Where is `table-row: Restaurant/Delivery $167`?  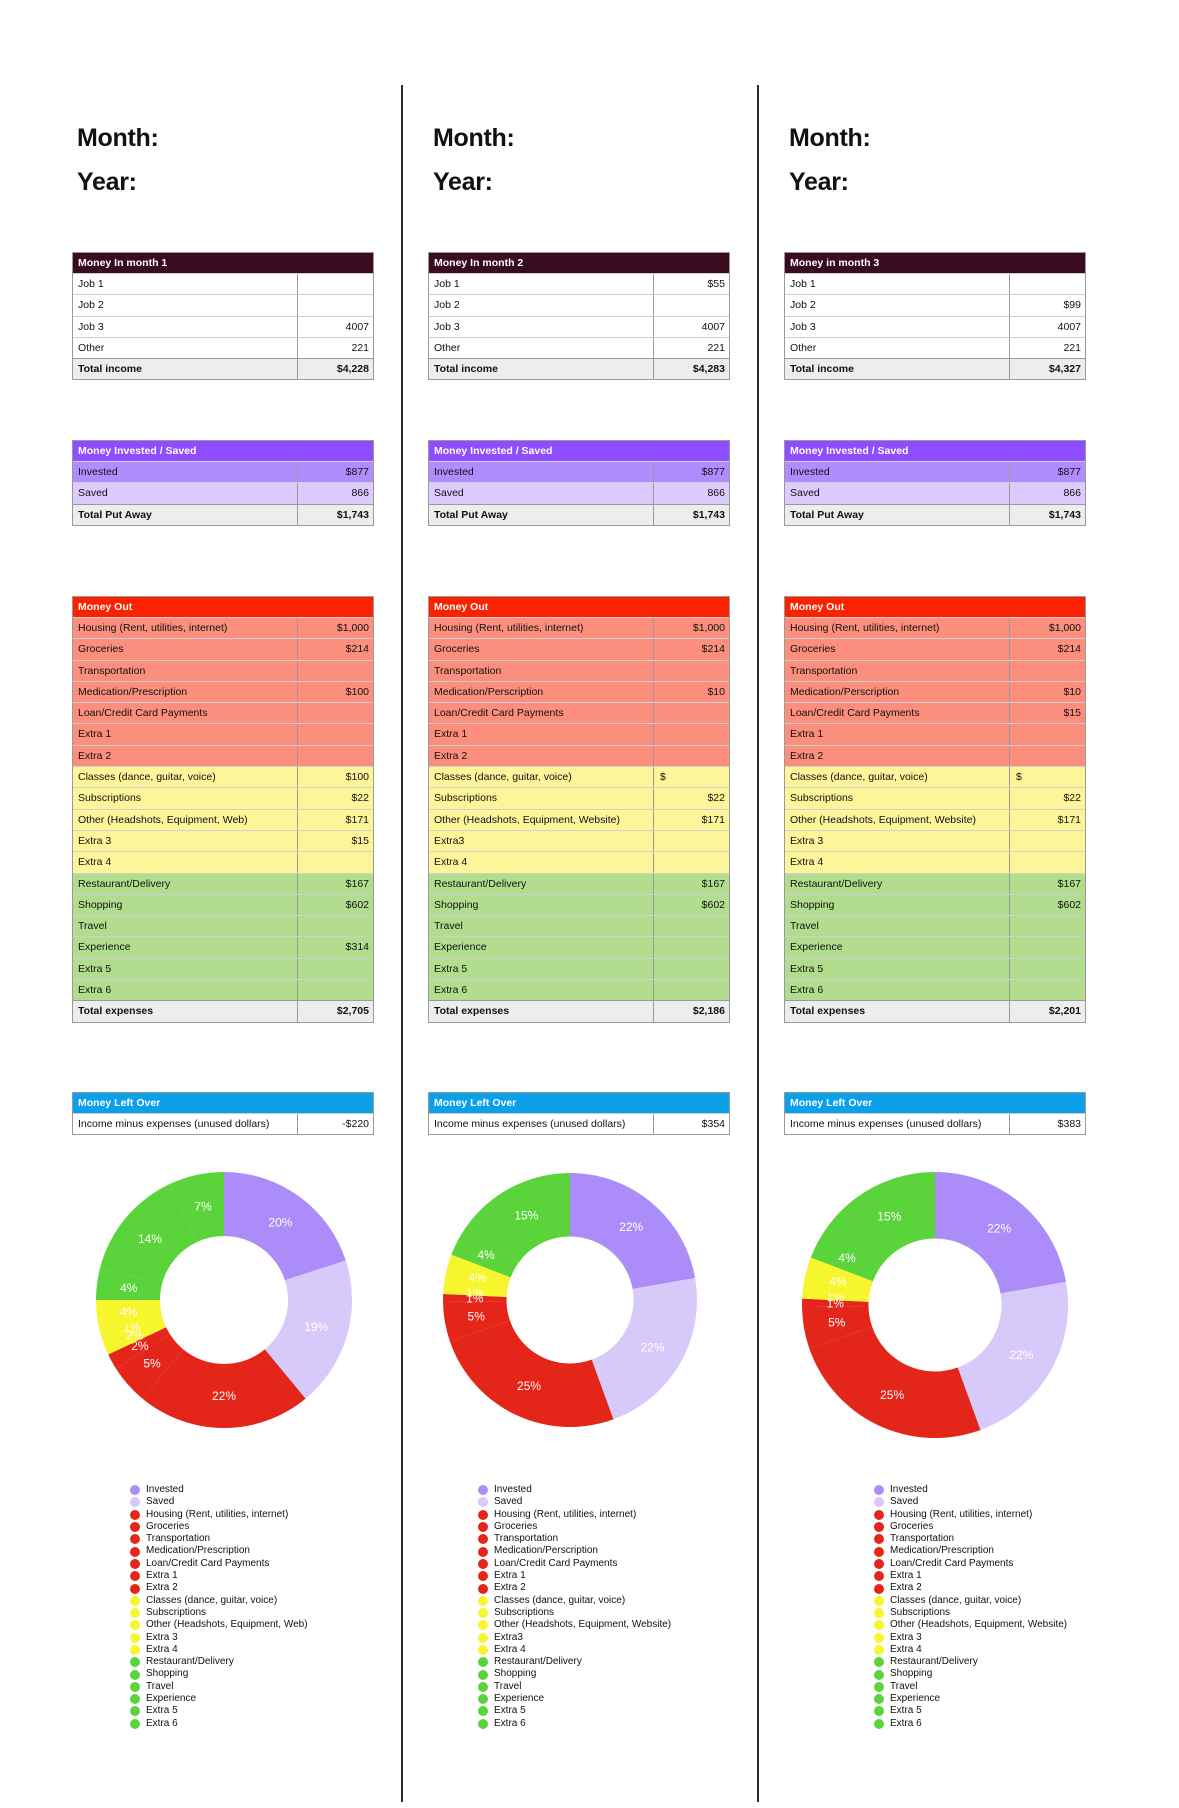 table-row: Restaurant/Delivery $167 is located at coordinates (223, 883).